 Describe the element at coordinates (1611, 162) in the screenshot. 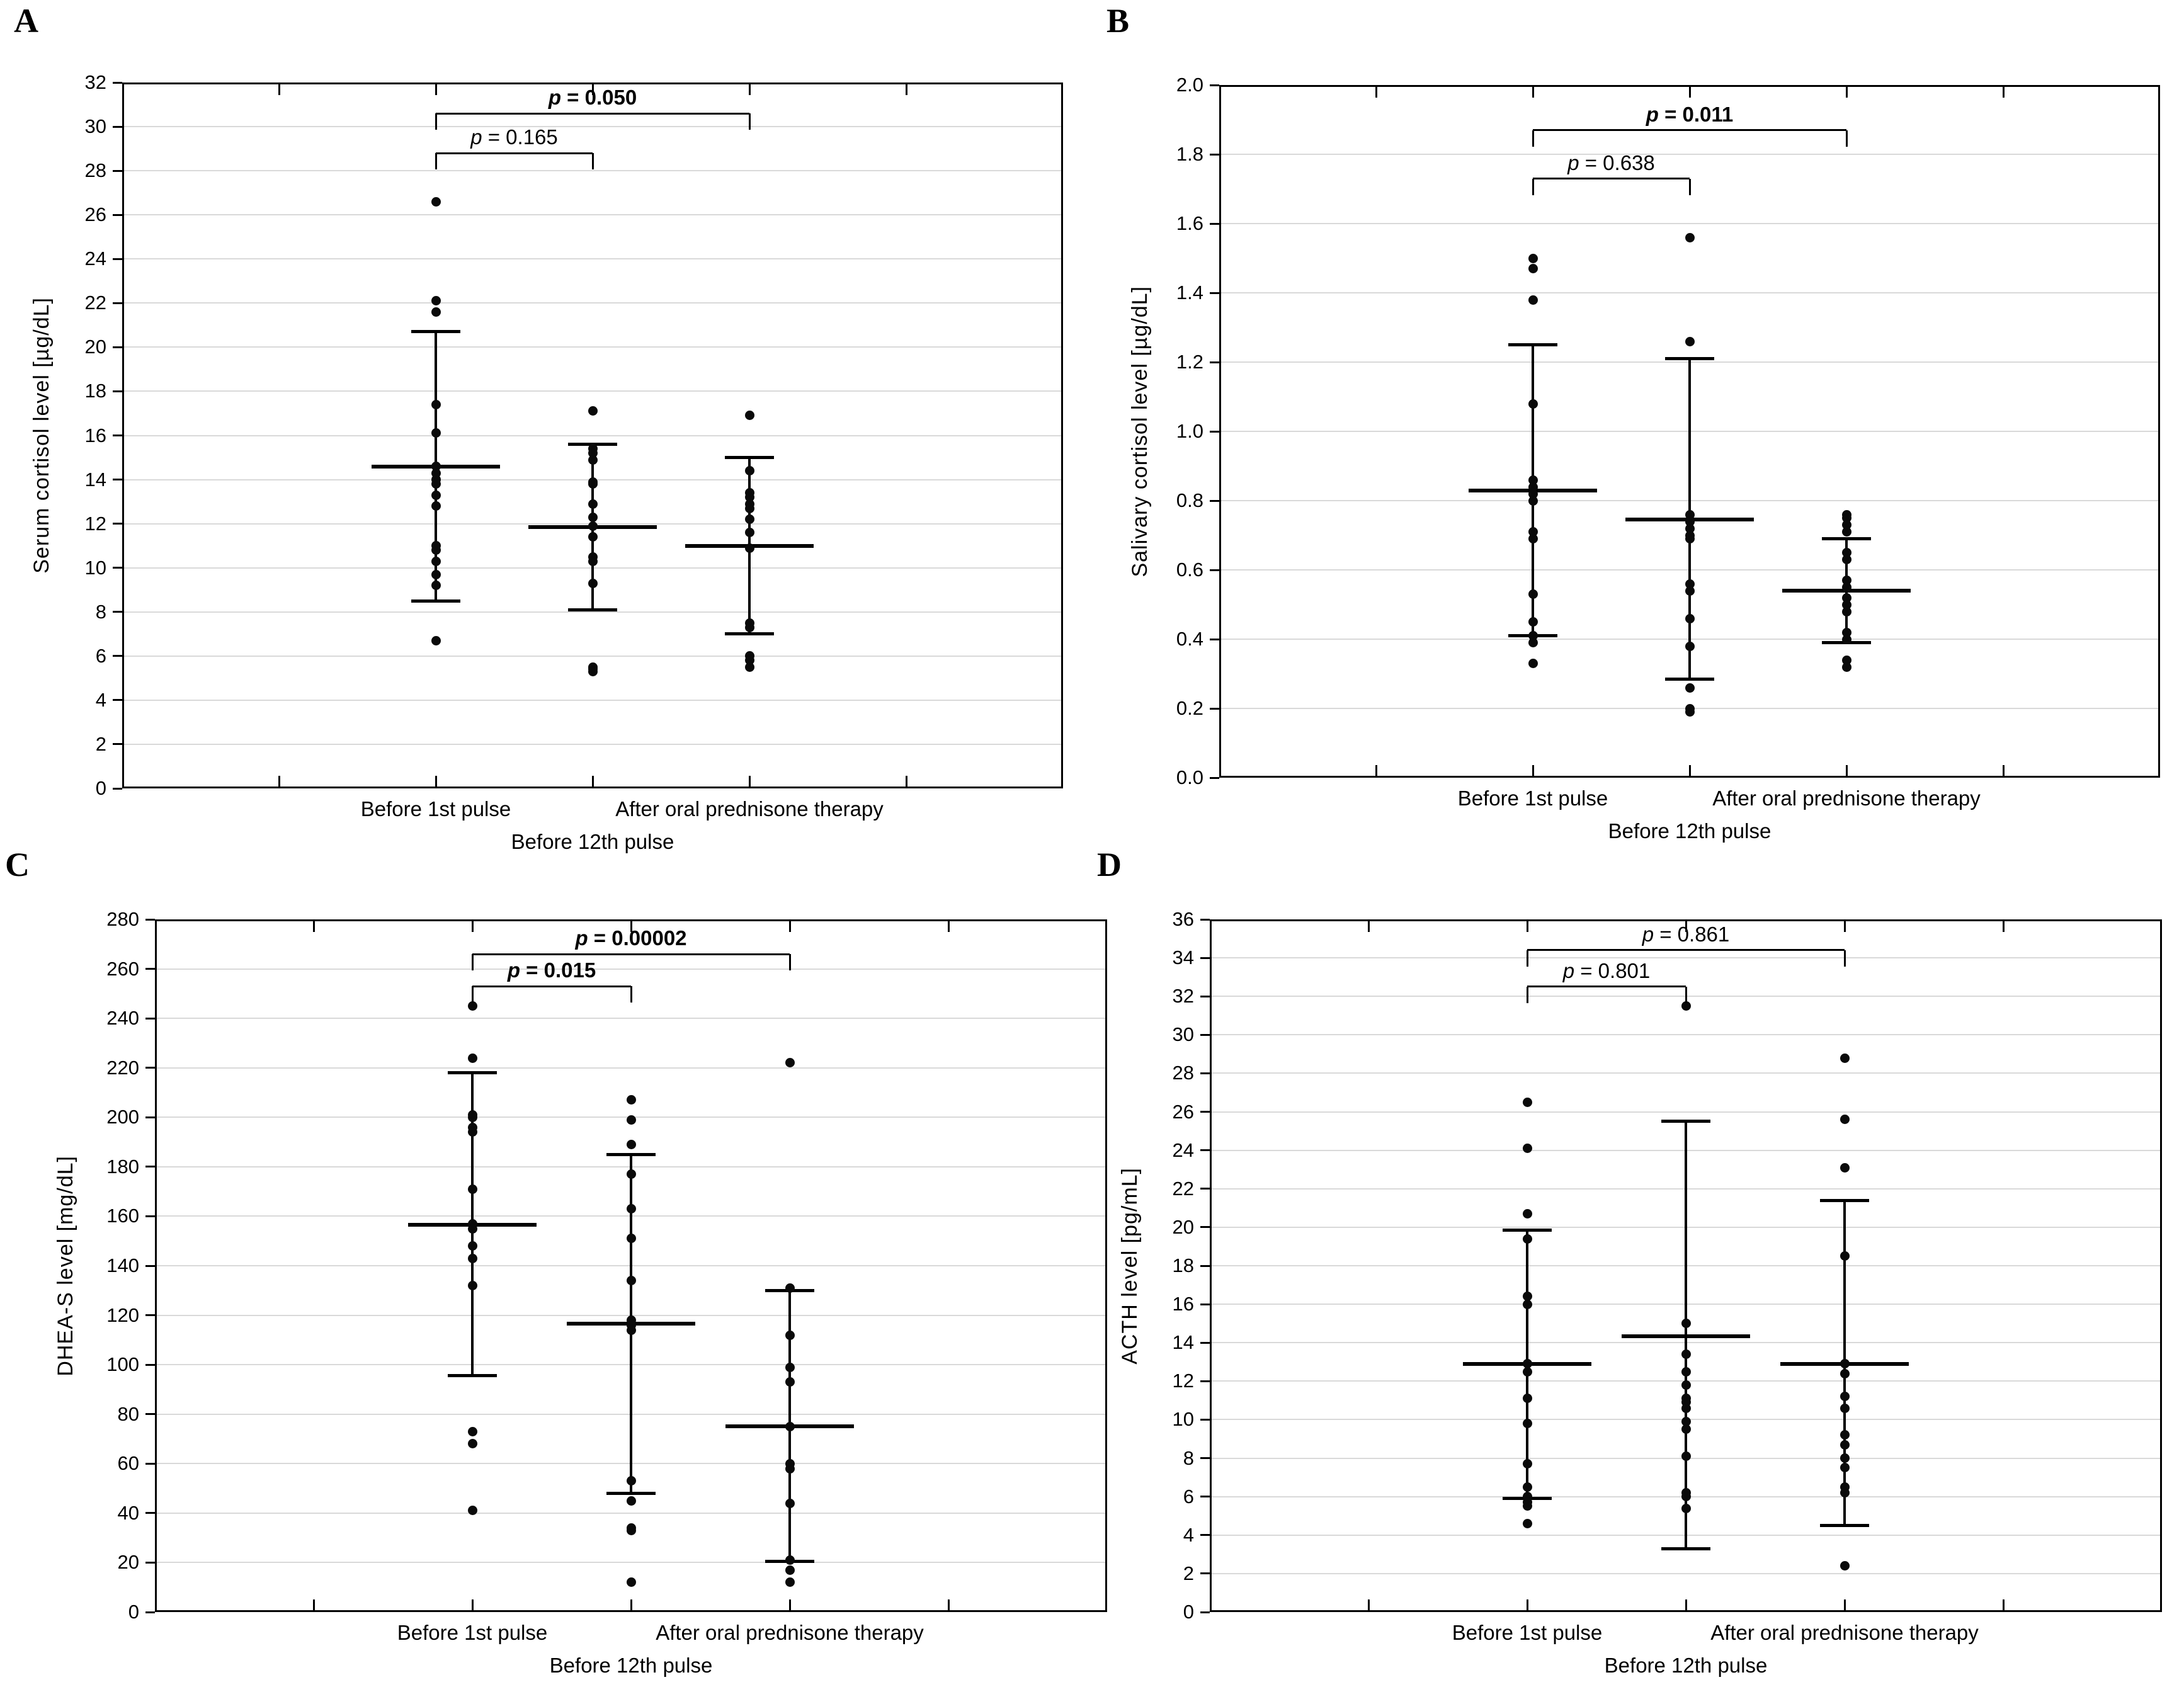

I see `p-value-label: p = 0.638` at that location.